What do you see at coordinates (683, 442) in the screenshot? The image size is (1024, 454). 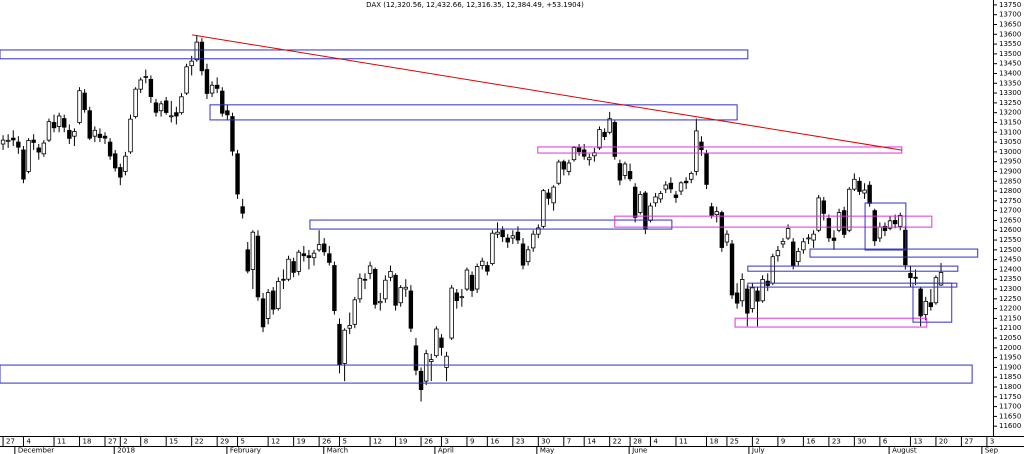 I see `x-tick-label: 11` at bounding box center [683, 442].